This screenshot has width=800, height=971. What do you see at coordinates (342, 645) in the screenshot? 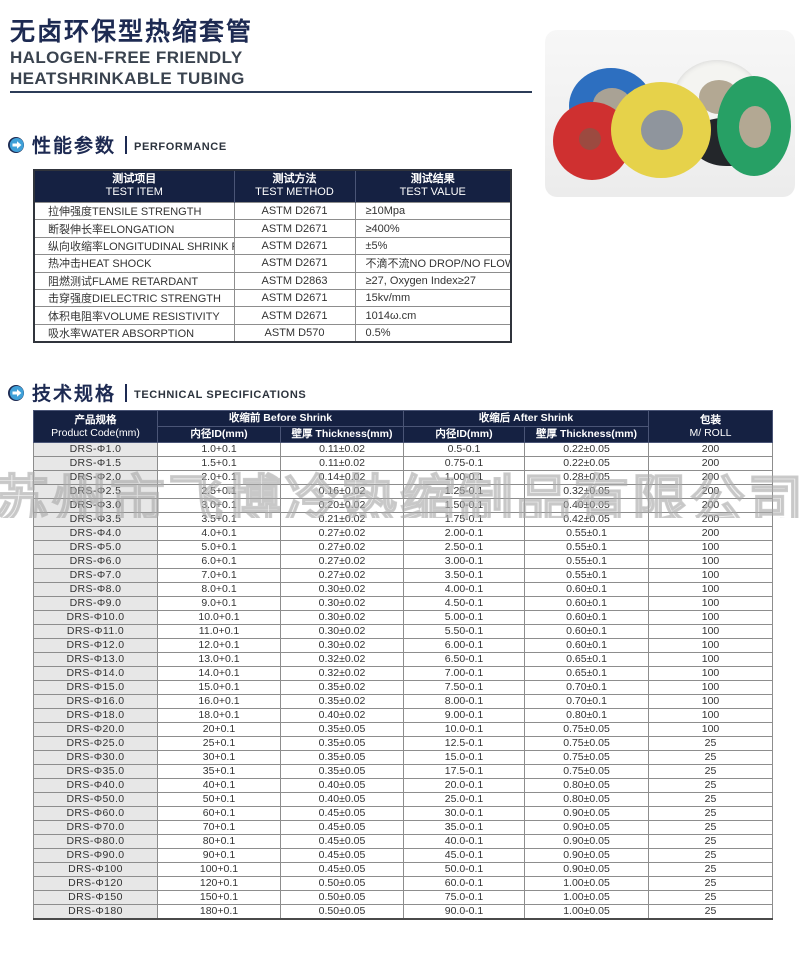
I see `spec-cell: 0.30±0.02` at bounding box center [342, 645].